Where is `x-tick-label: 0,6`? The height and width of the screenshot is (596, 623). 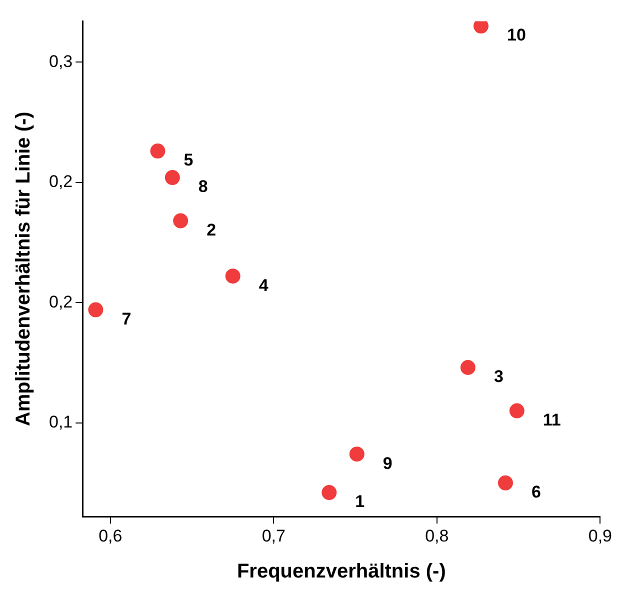 x-tick-label: 0,6 is located at coordinates (110, 536).